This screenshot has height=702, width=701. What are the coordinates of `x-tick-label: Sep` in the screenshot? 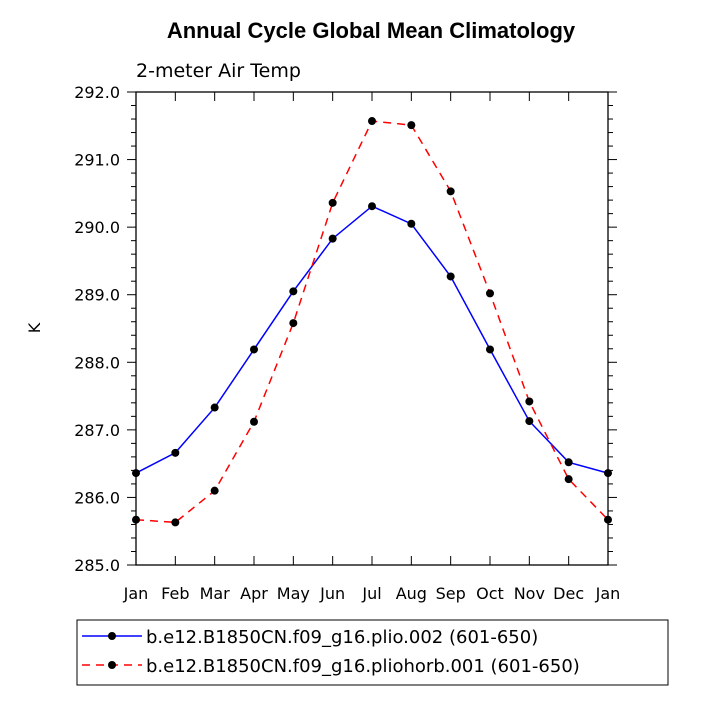 It's located at (451, 593).